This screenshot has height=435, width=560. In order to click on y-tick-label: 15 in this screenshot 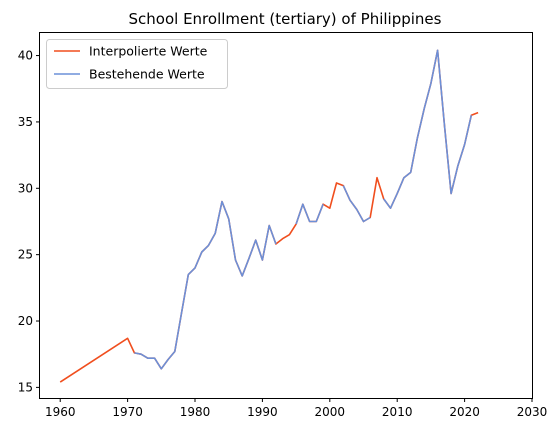, I will do `click(25, 387)`.